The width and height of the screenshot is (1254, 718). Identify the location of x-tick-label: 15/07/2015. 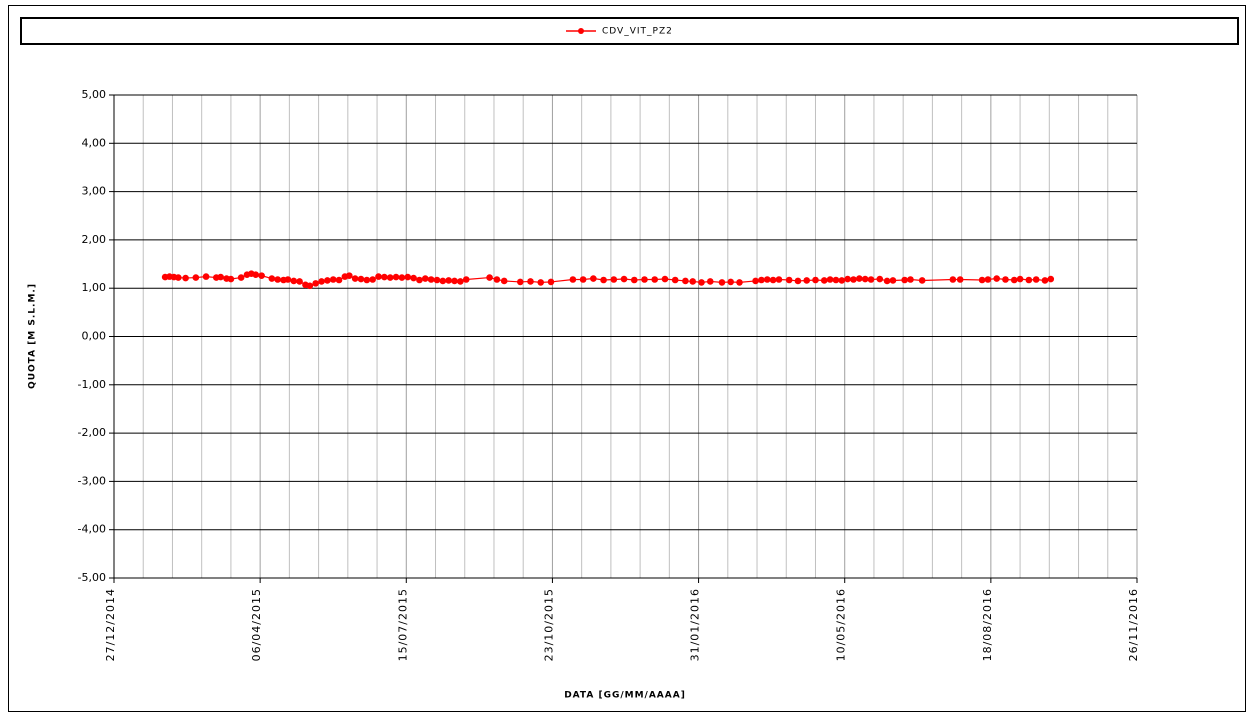
(402, 624).